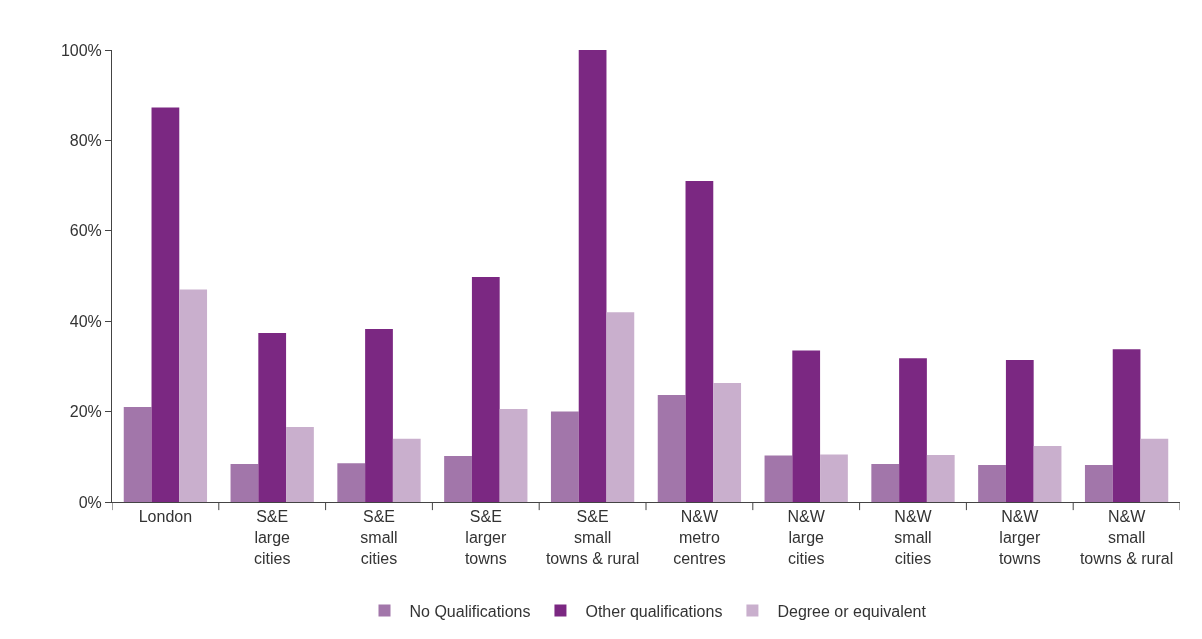 This screenshot has height=639, width=1202. I want to click on y-tick-label: 80%, so click(85, 140).